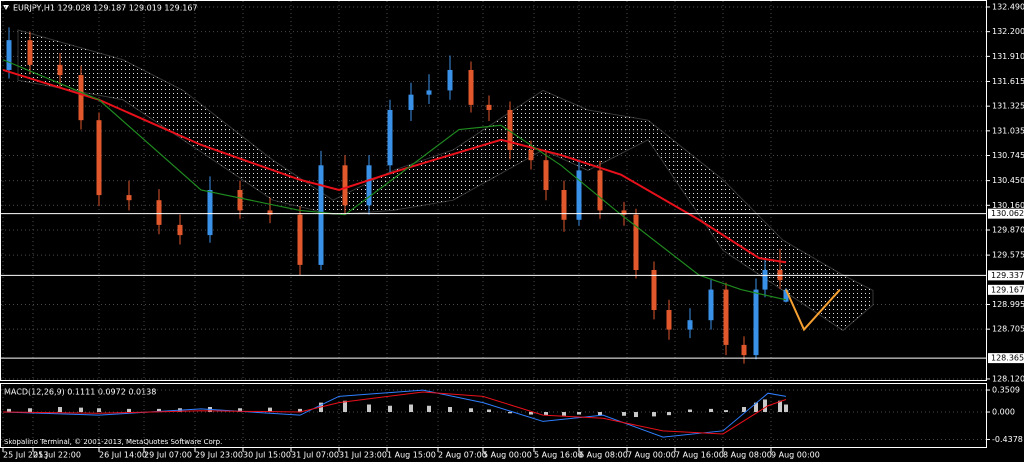  Describe the element at coordinates (1003, 412) in the screenshot. I see `y-tick-label: 0.000` at that location.